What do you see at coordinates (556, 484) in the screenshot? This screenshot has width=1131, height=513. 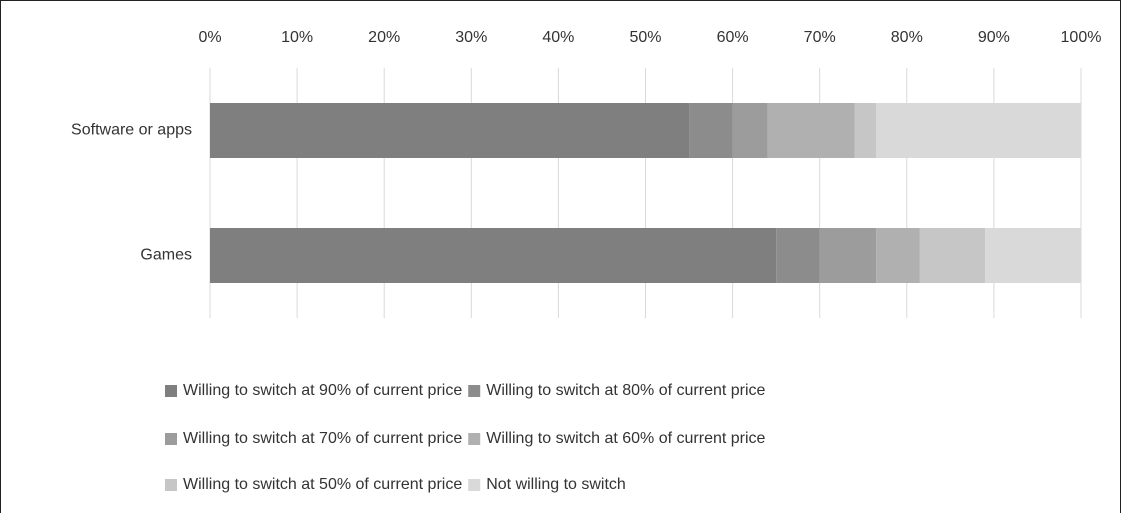 I see `legend-label: Not willing to switch` at bounding box center [556, 484].